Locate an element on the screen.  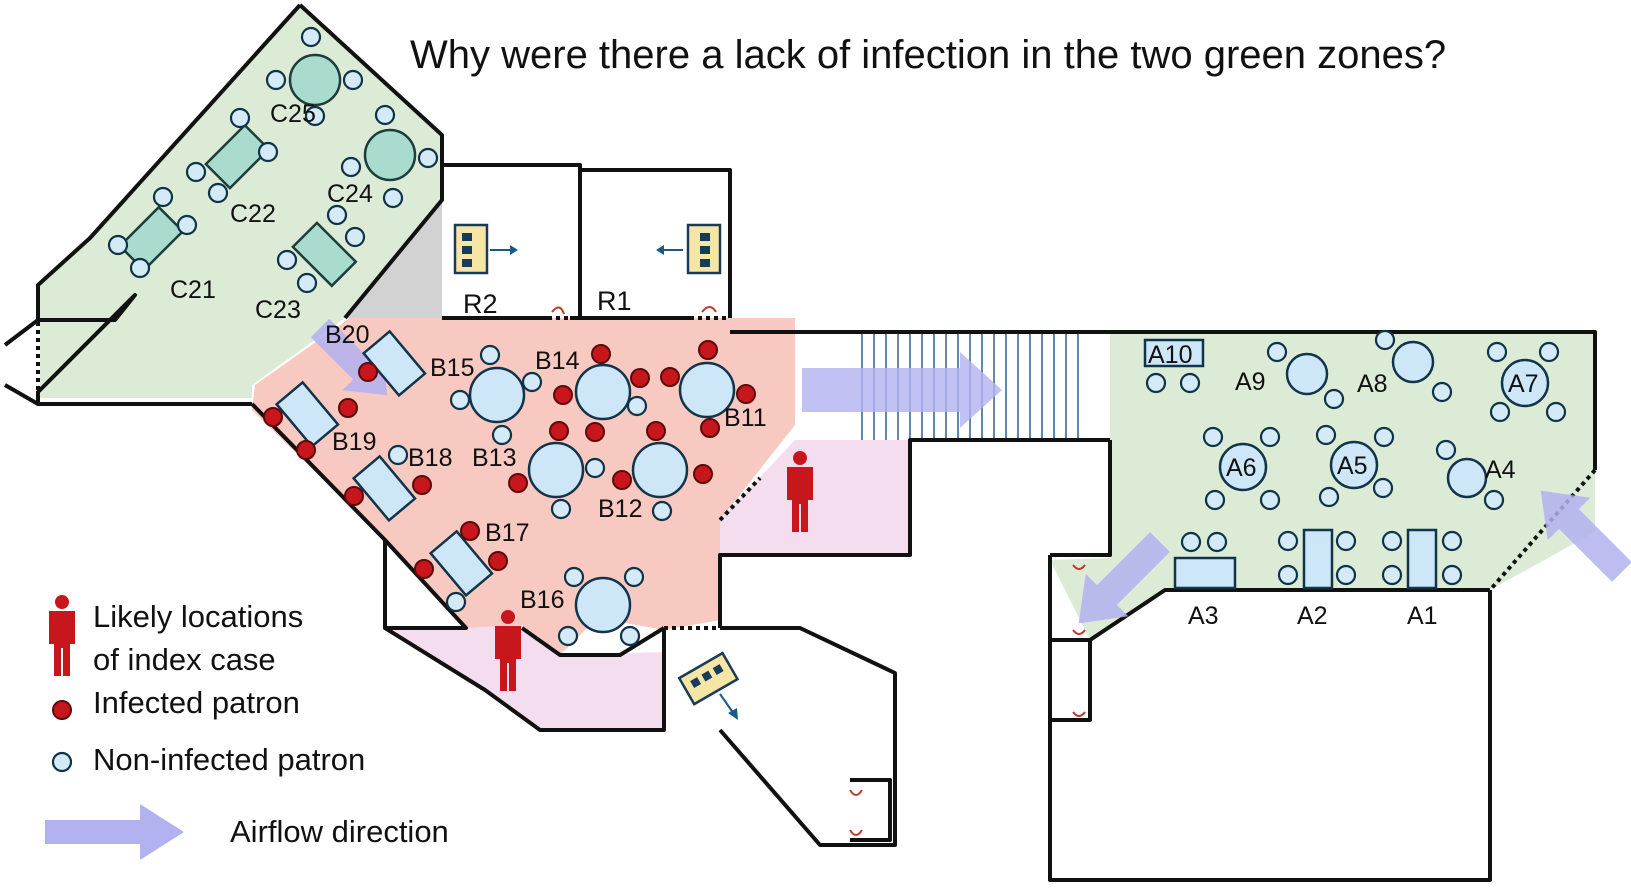
table-label-a3: A3 is located at coordinates (1203, 616).